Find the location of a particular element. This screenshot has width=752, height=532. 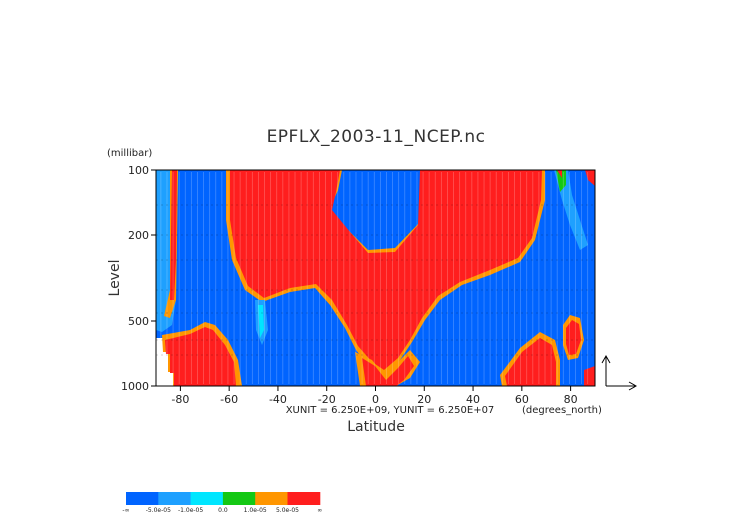

x-tick-label: 60 is located at coordinates (522, 399).